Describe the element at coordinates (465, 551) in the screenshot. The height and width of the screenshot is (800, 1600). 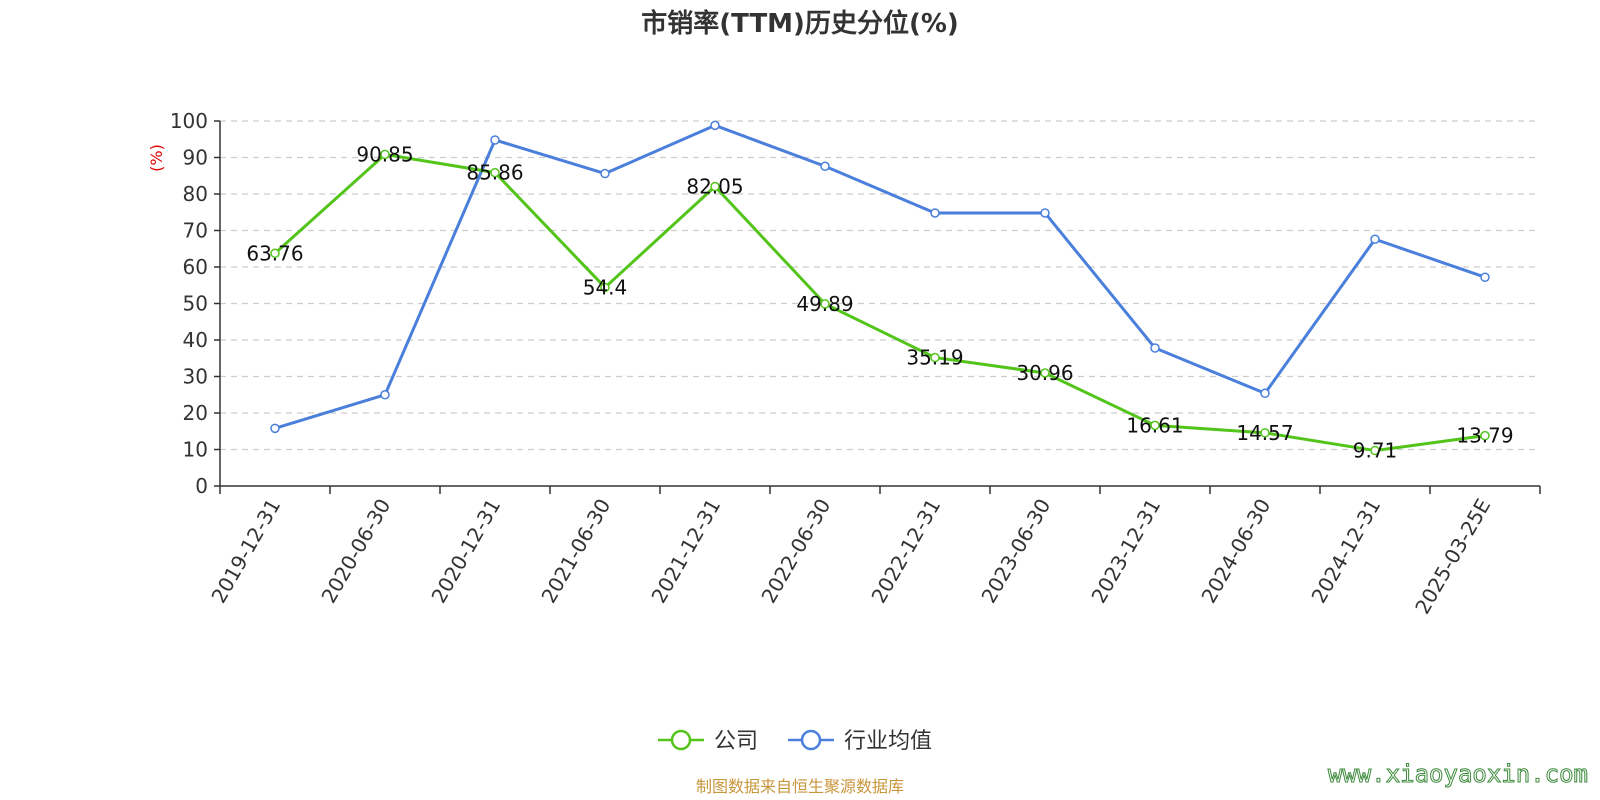
I see `x-tick-label: 2020-12-31` at that location.